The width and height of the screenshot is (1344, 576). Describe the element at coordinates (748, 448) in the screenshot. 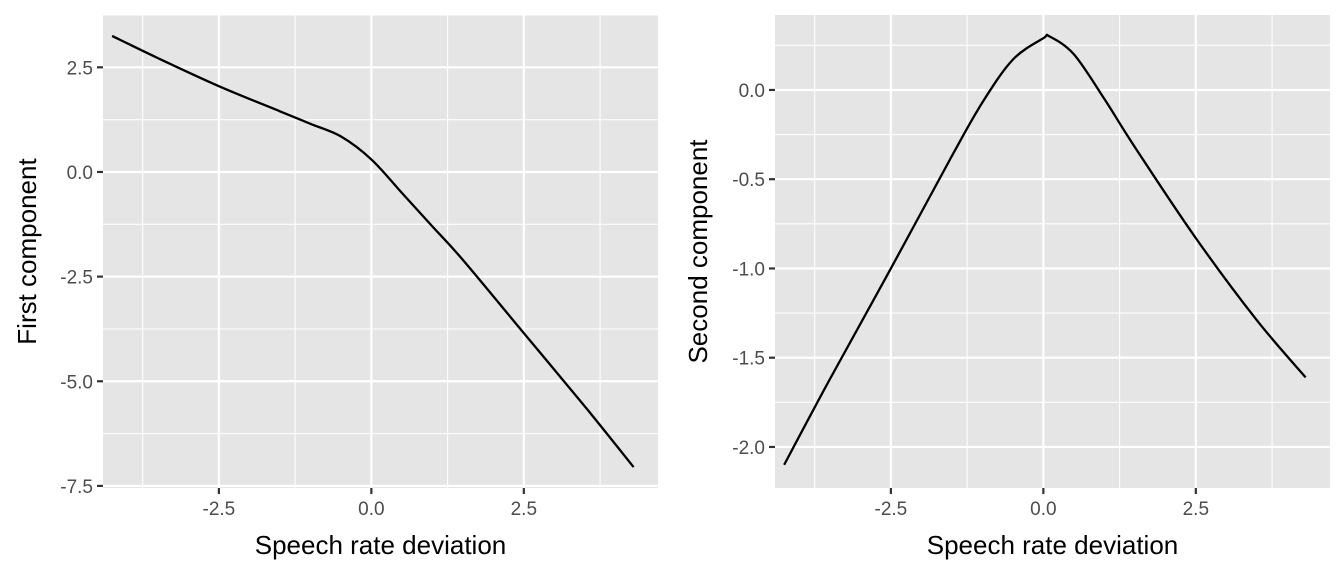

I see `y-tick-label: -2.0` at that location.